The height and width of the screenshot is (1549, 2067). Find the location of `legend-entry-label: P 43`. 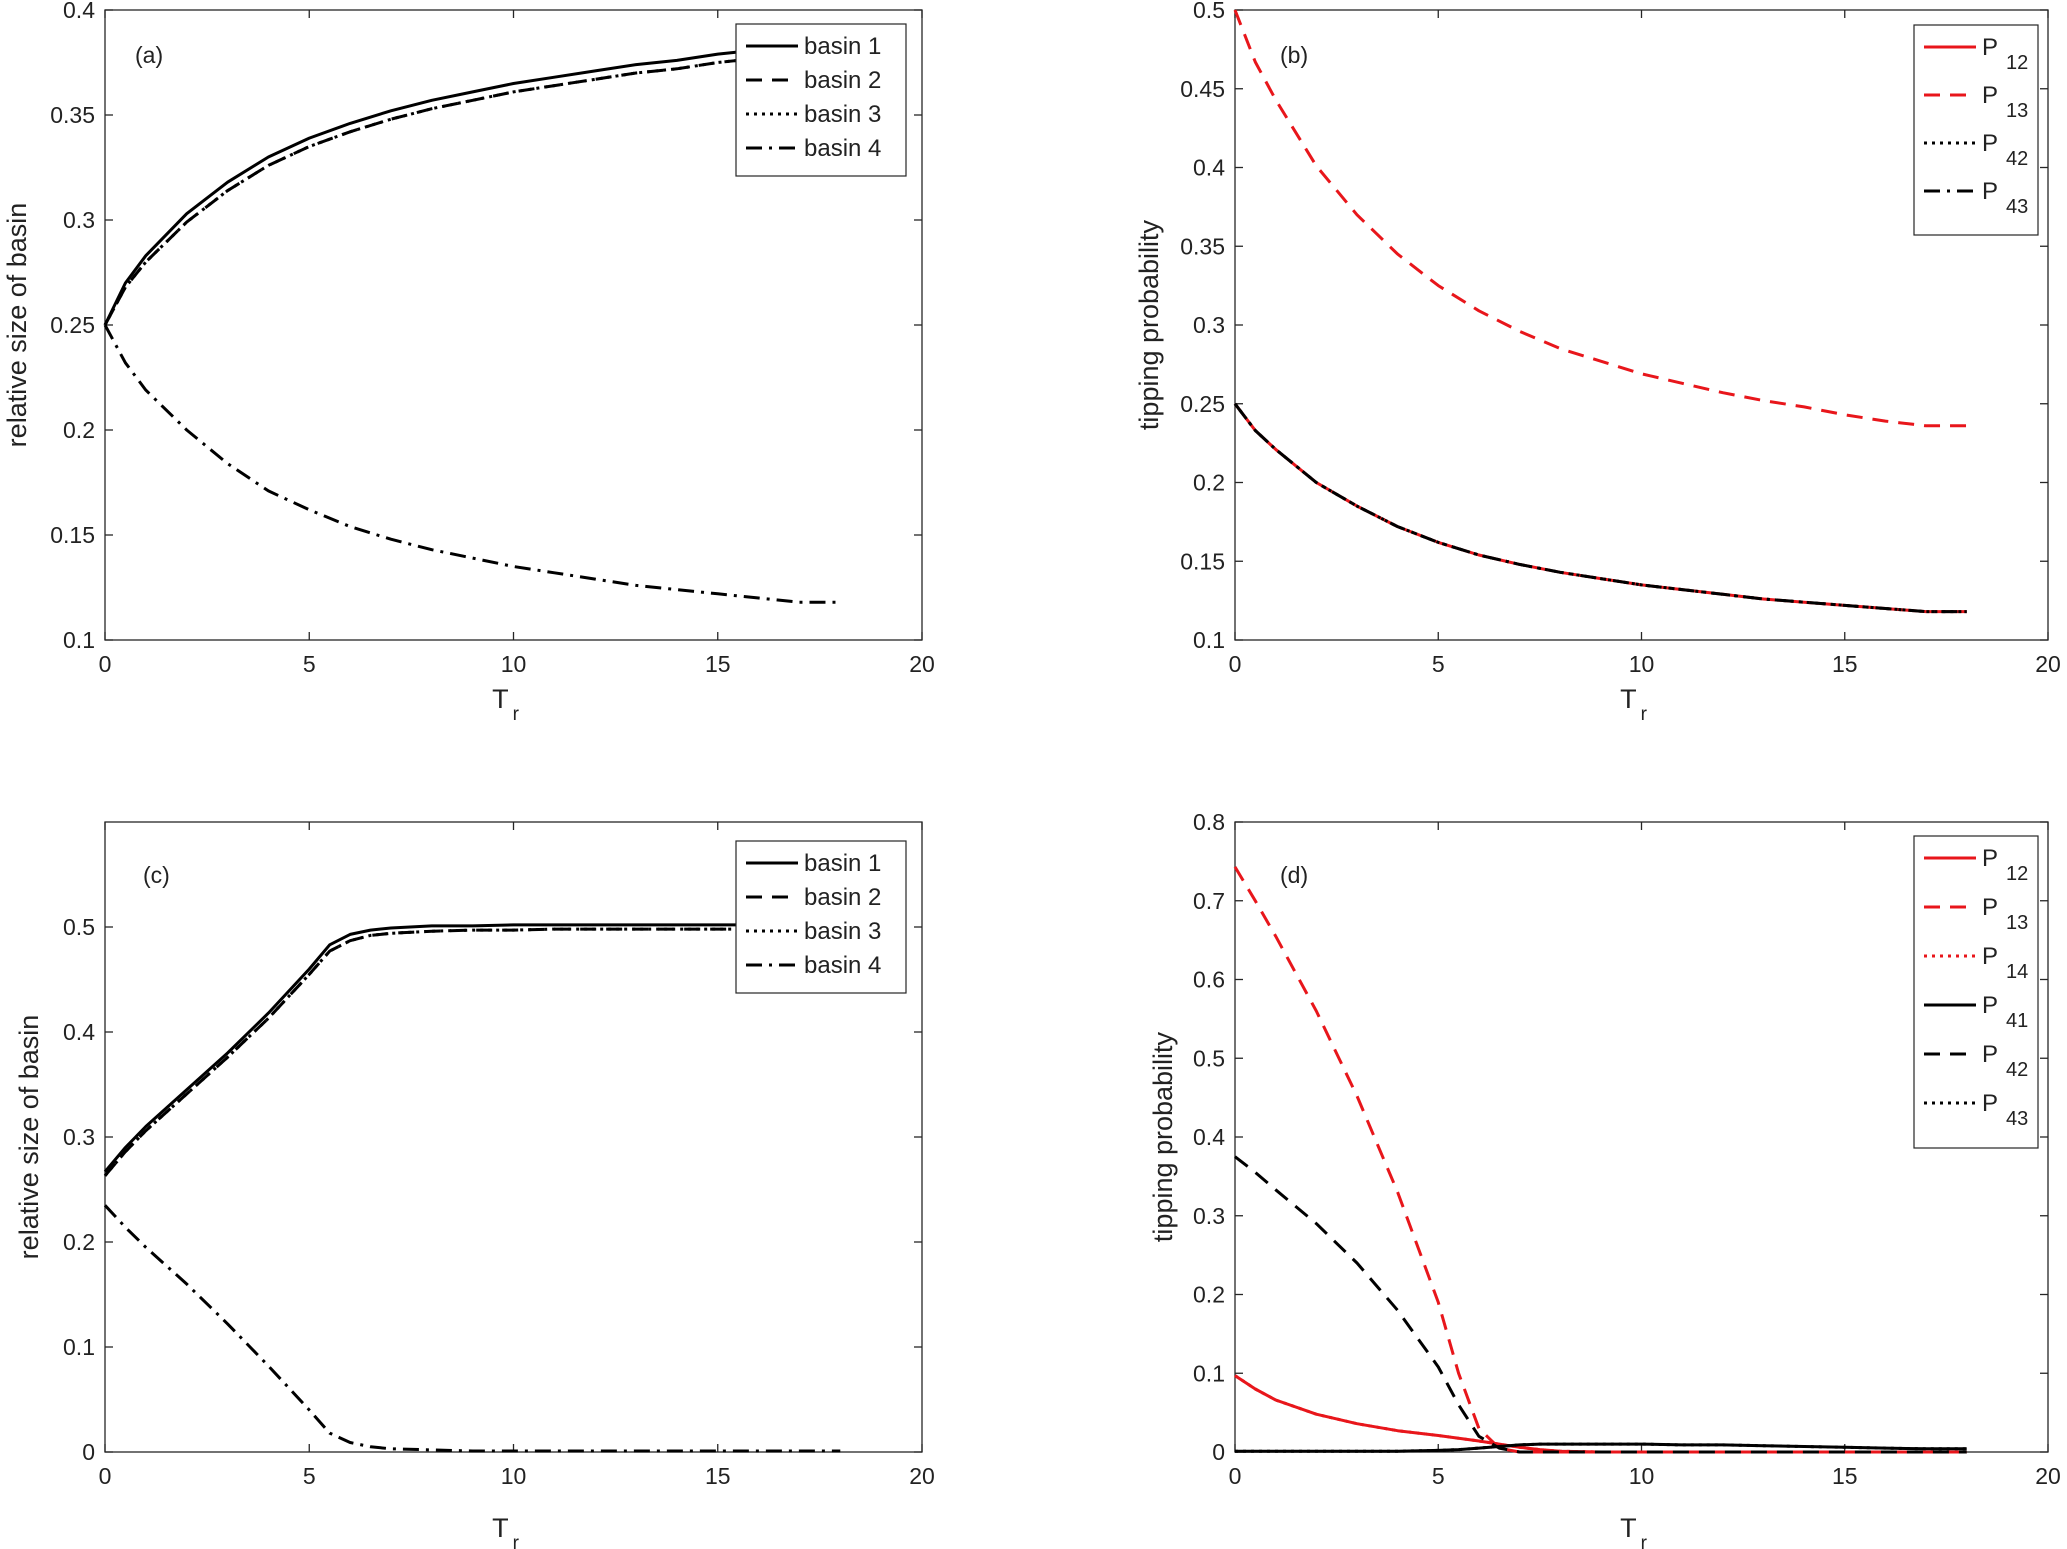

legend-entry-label: P 43 is located at coordinates (2005, 1110).